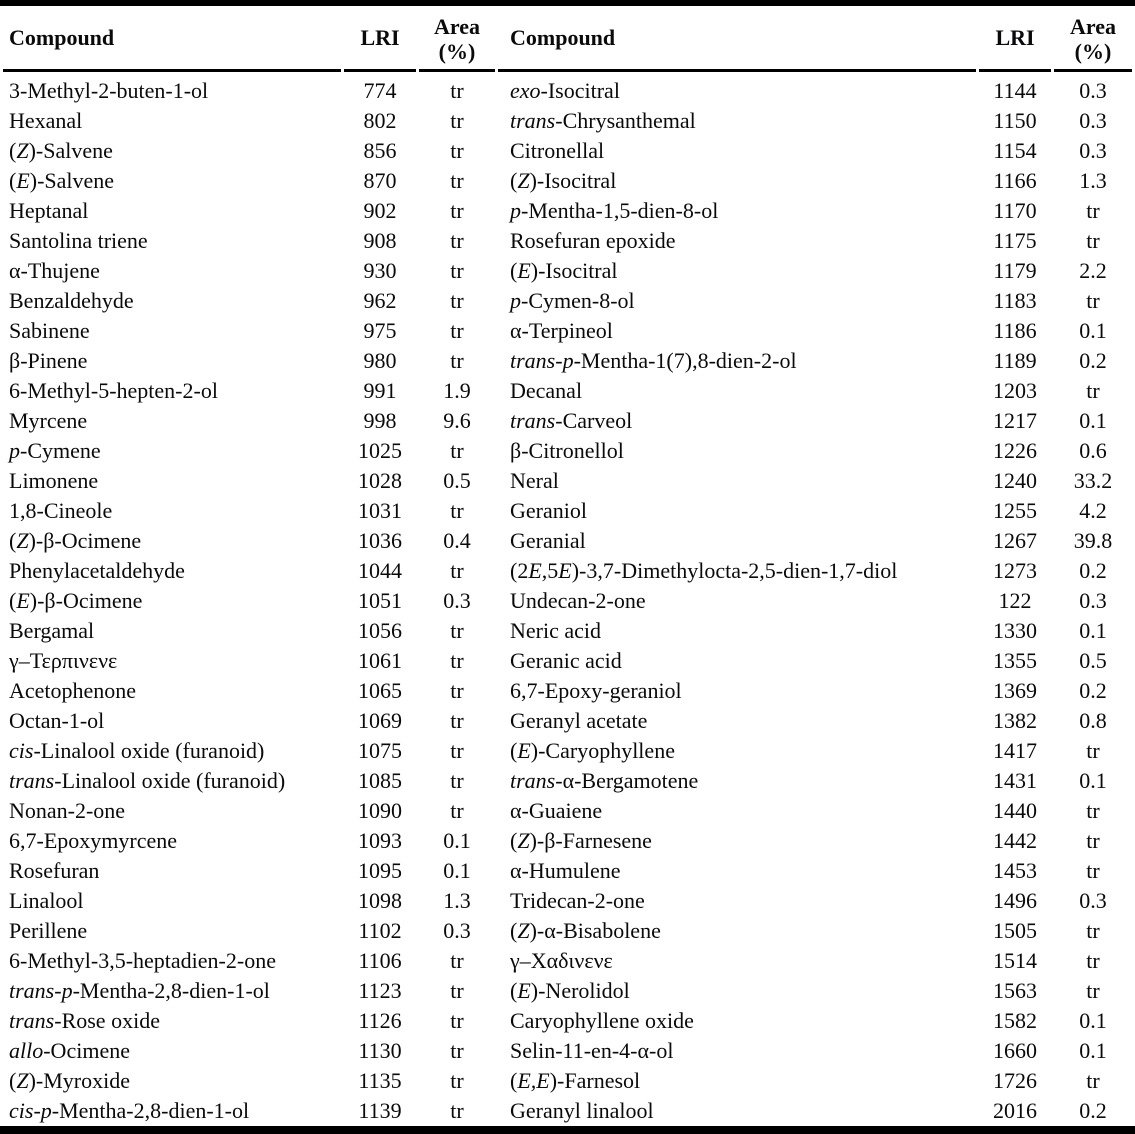 This screenshot has height=1134, width=1135. Describe the element at coordinates (557, 150) in the screenshot. I see `compound-name-right: Citronellal` at that location.